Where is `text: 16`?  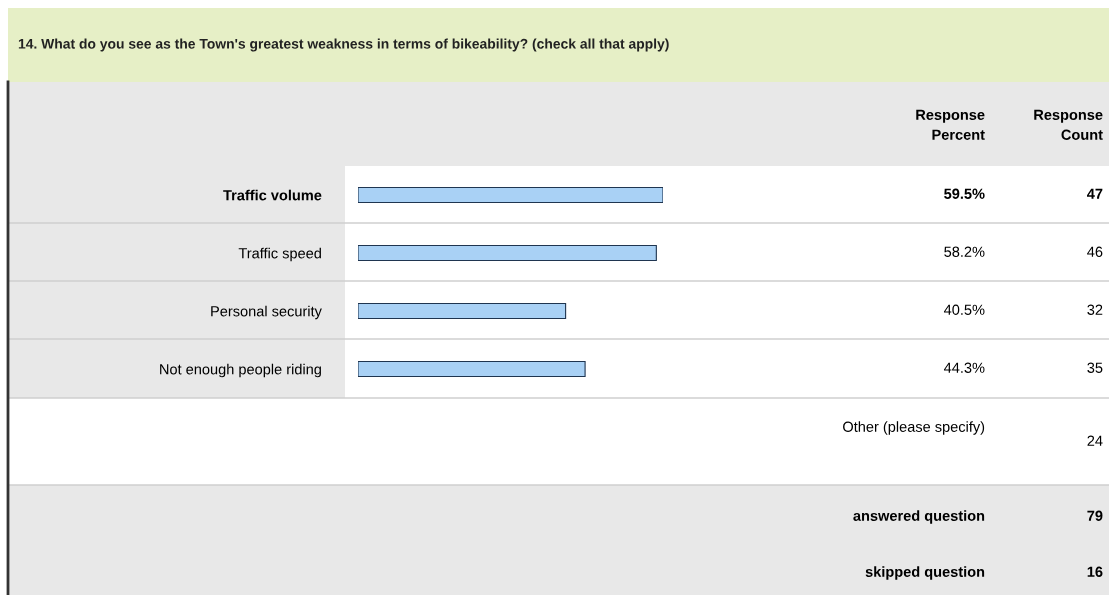
text: 16 is located at coordinates (1095, 571).